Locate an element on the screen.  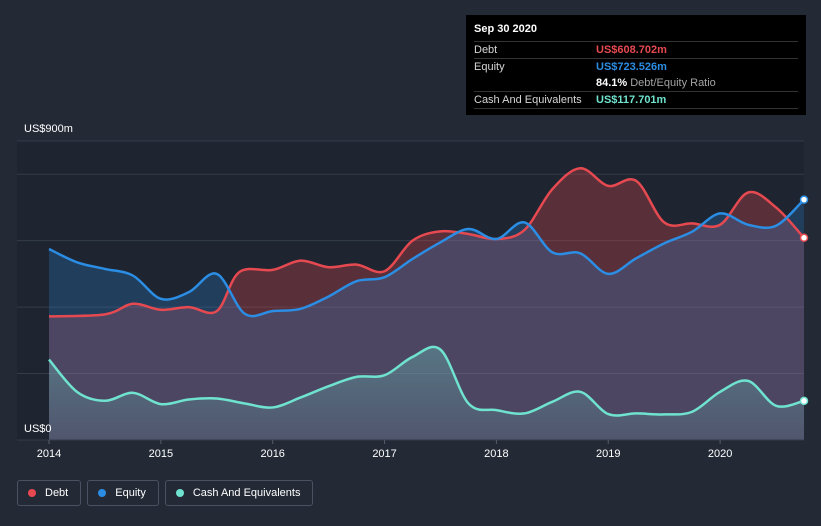
line-cash-and-equivalents is located at coordinates (426, 381).